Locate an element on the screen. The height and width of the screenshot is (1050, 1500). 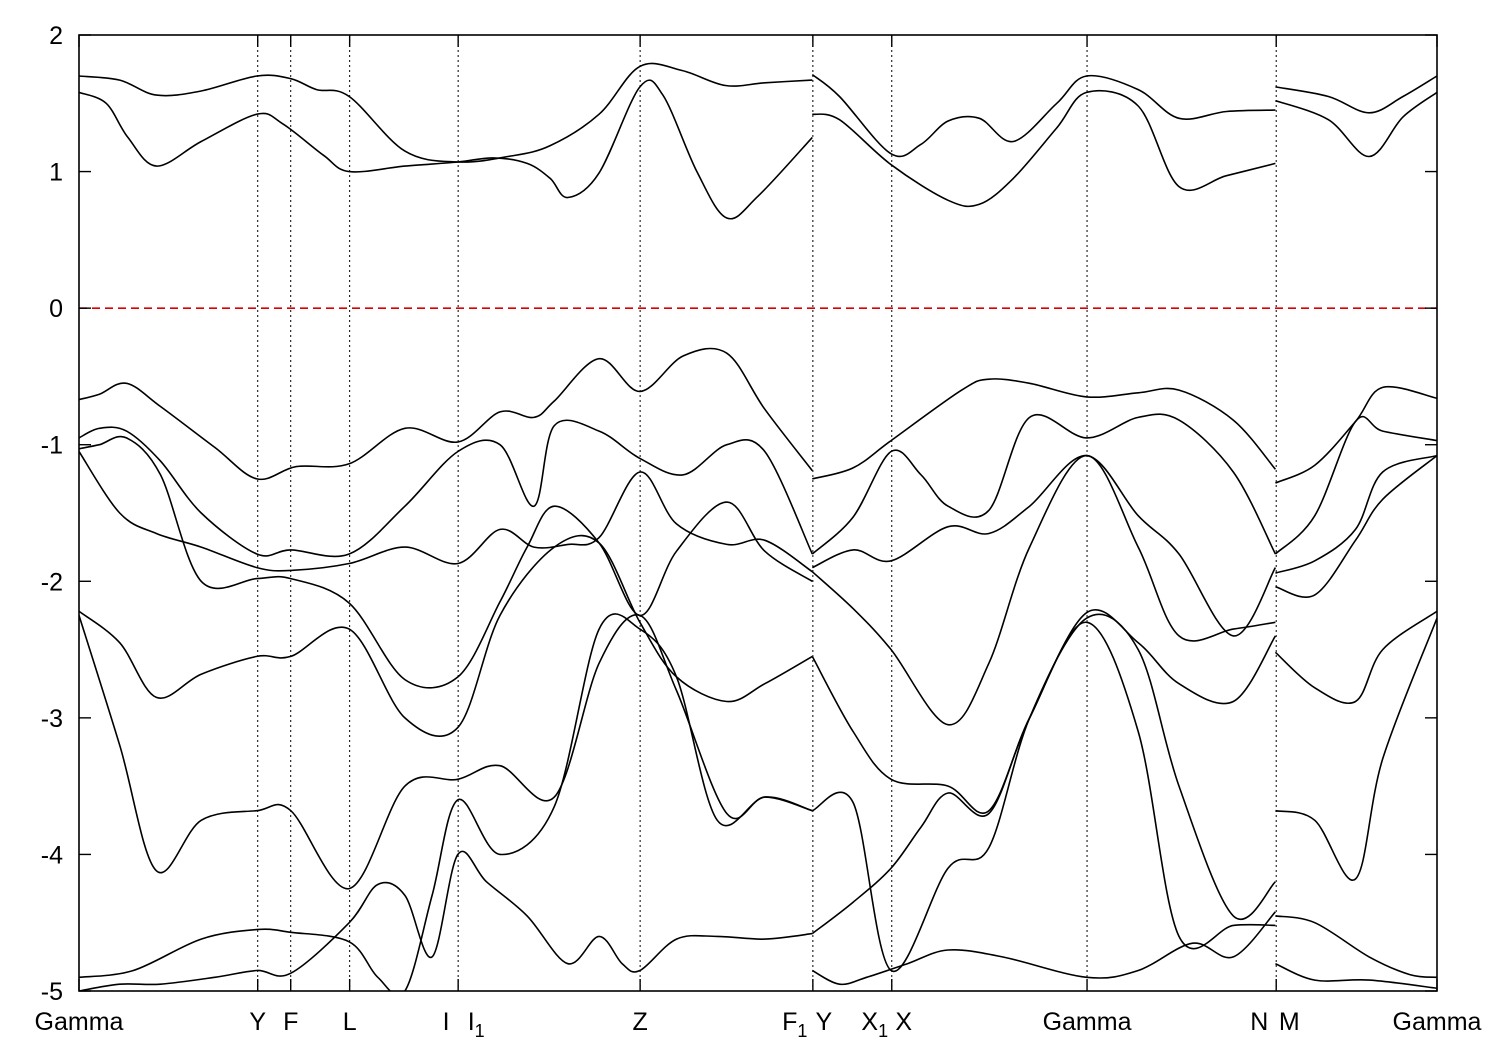
x-tick-label: X1 is located at coordinates (874, 1024).